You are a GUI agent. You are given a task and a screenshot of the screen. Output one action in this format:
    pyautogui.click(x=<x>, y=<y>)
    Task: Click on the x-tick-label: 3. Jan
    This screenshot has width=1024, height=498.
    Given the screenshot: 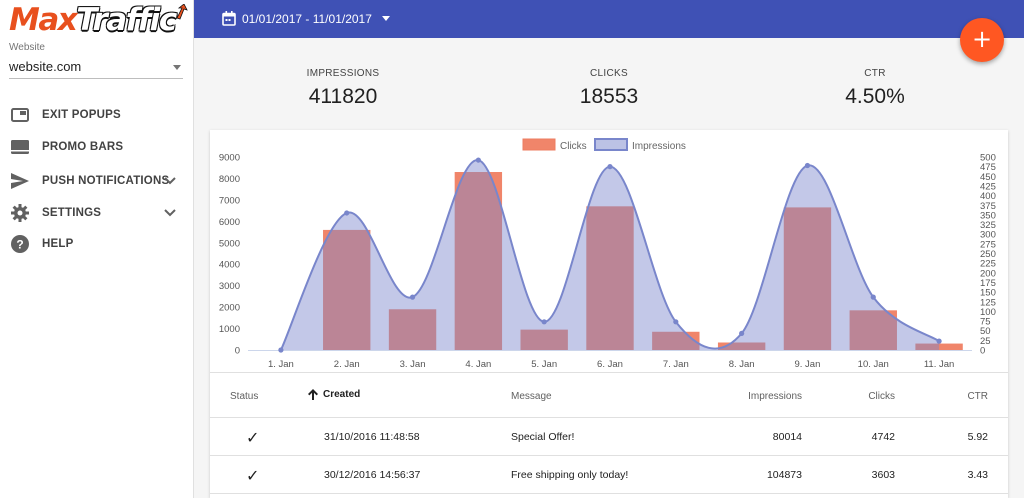 What is the action you would take?
    pyautogui.click(x=413, y=364)
    